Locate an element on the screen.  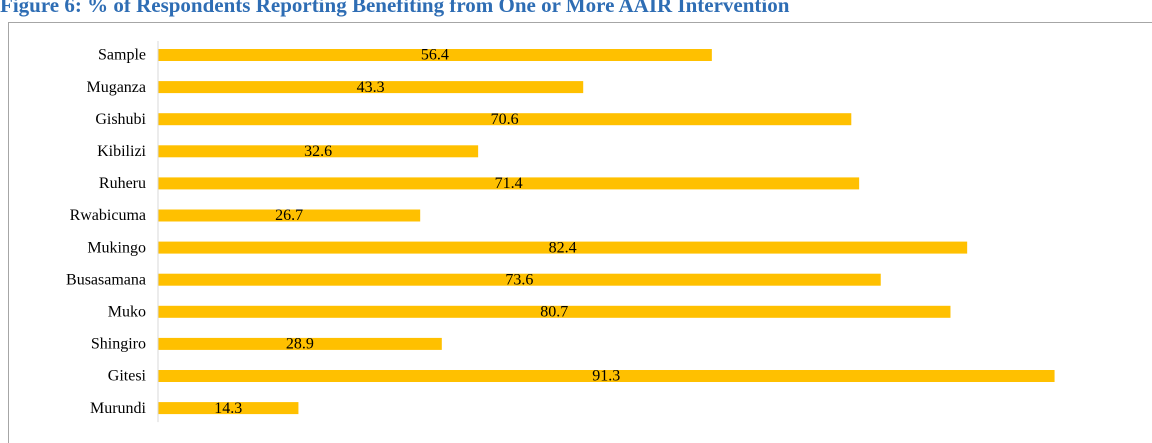
data-label: 14.3 is located at coordinates (228, 408).